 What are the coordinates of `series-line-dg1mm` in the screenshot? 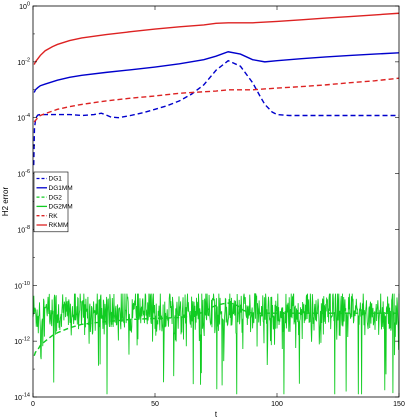 It's located at (216, 72).